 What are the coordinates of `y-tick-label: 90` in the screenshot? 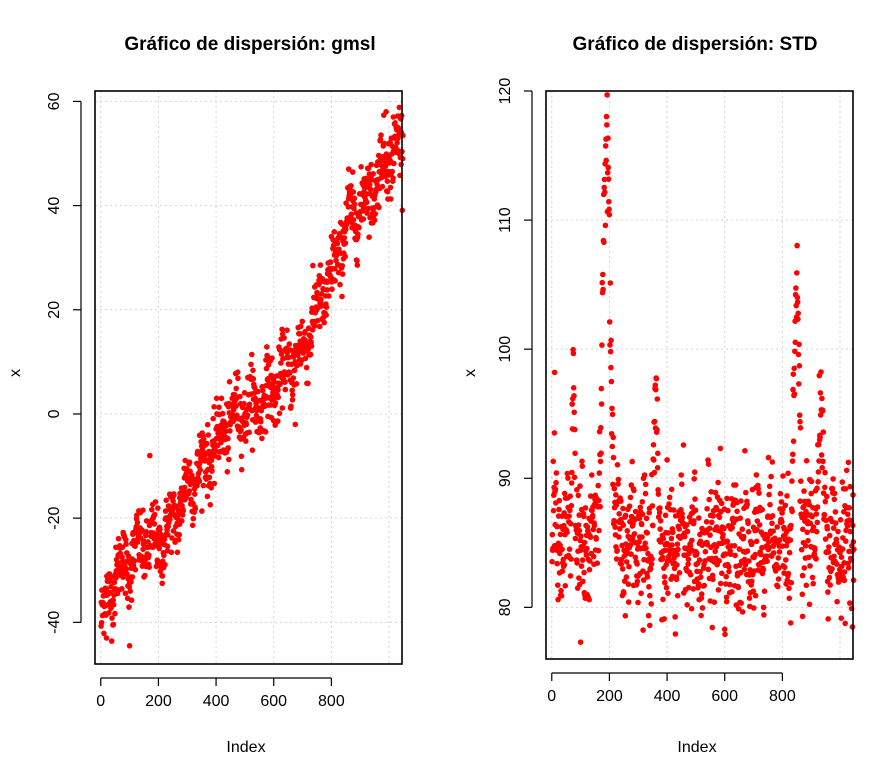 It's located at (505, 478).